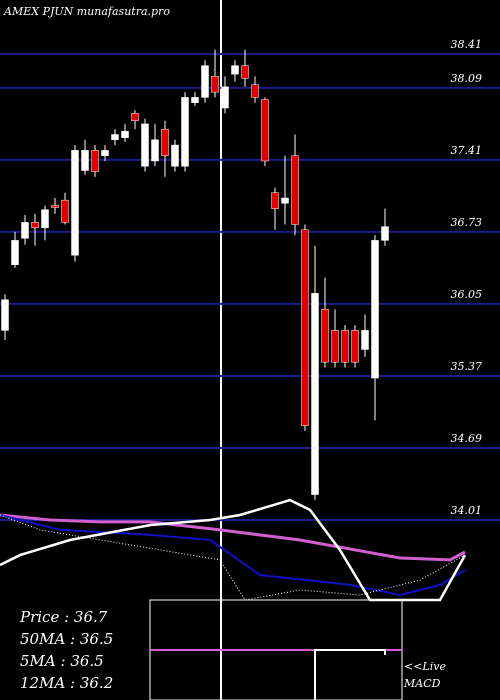 This screenshot has height=700, width=500. What do you see at coordinates (467, 150) in the screenshot?
I see `y-tick-label: 37.41` at bounding box center [467, 150].